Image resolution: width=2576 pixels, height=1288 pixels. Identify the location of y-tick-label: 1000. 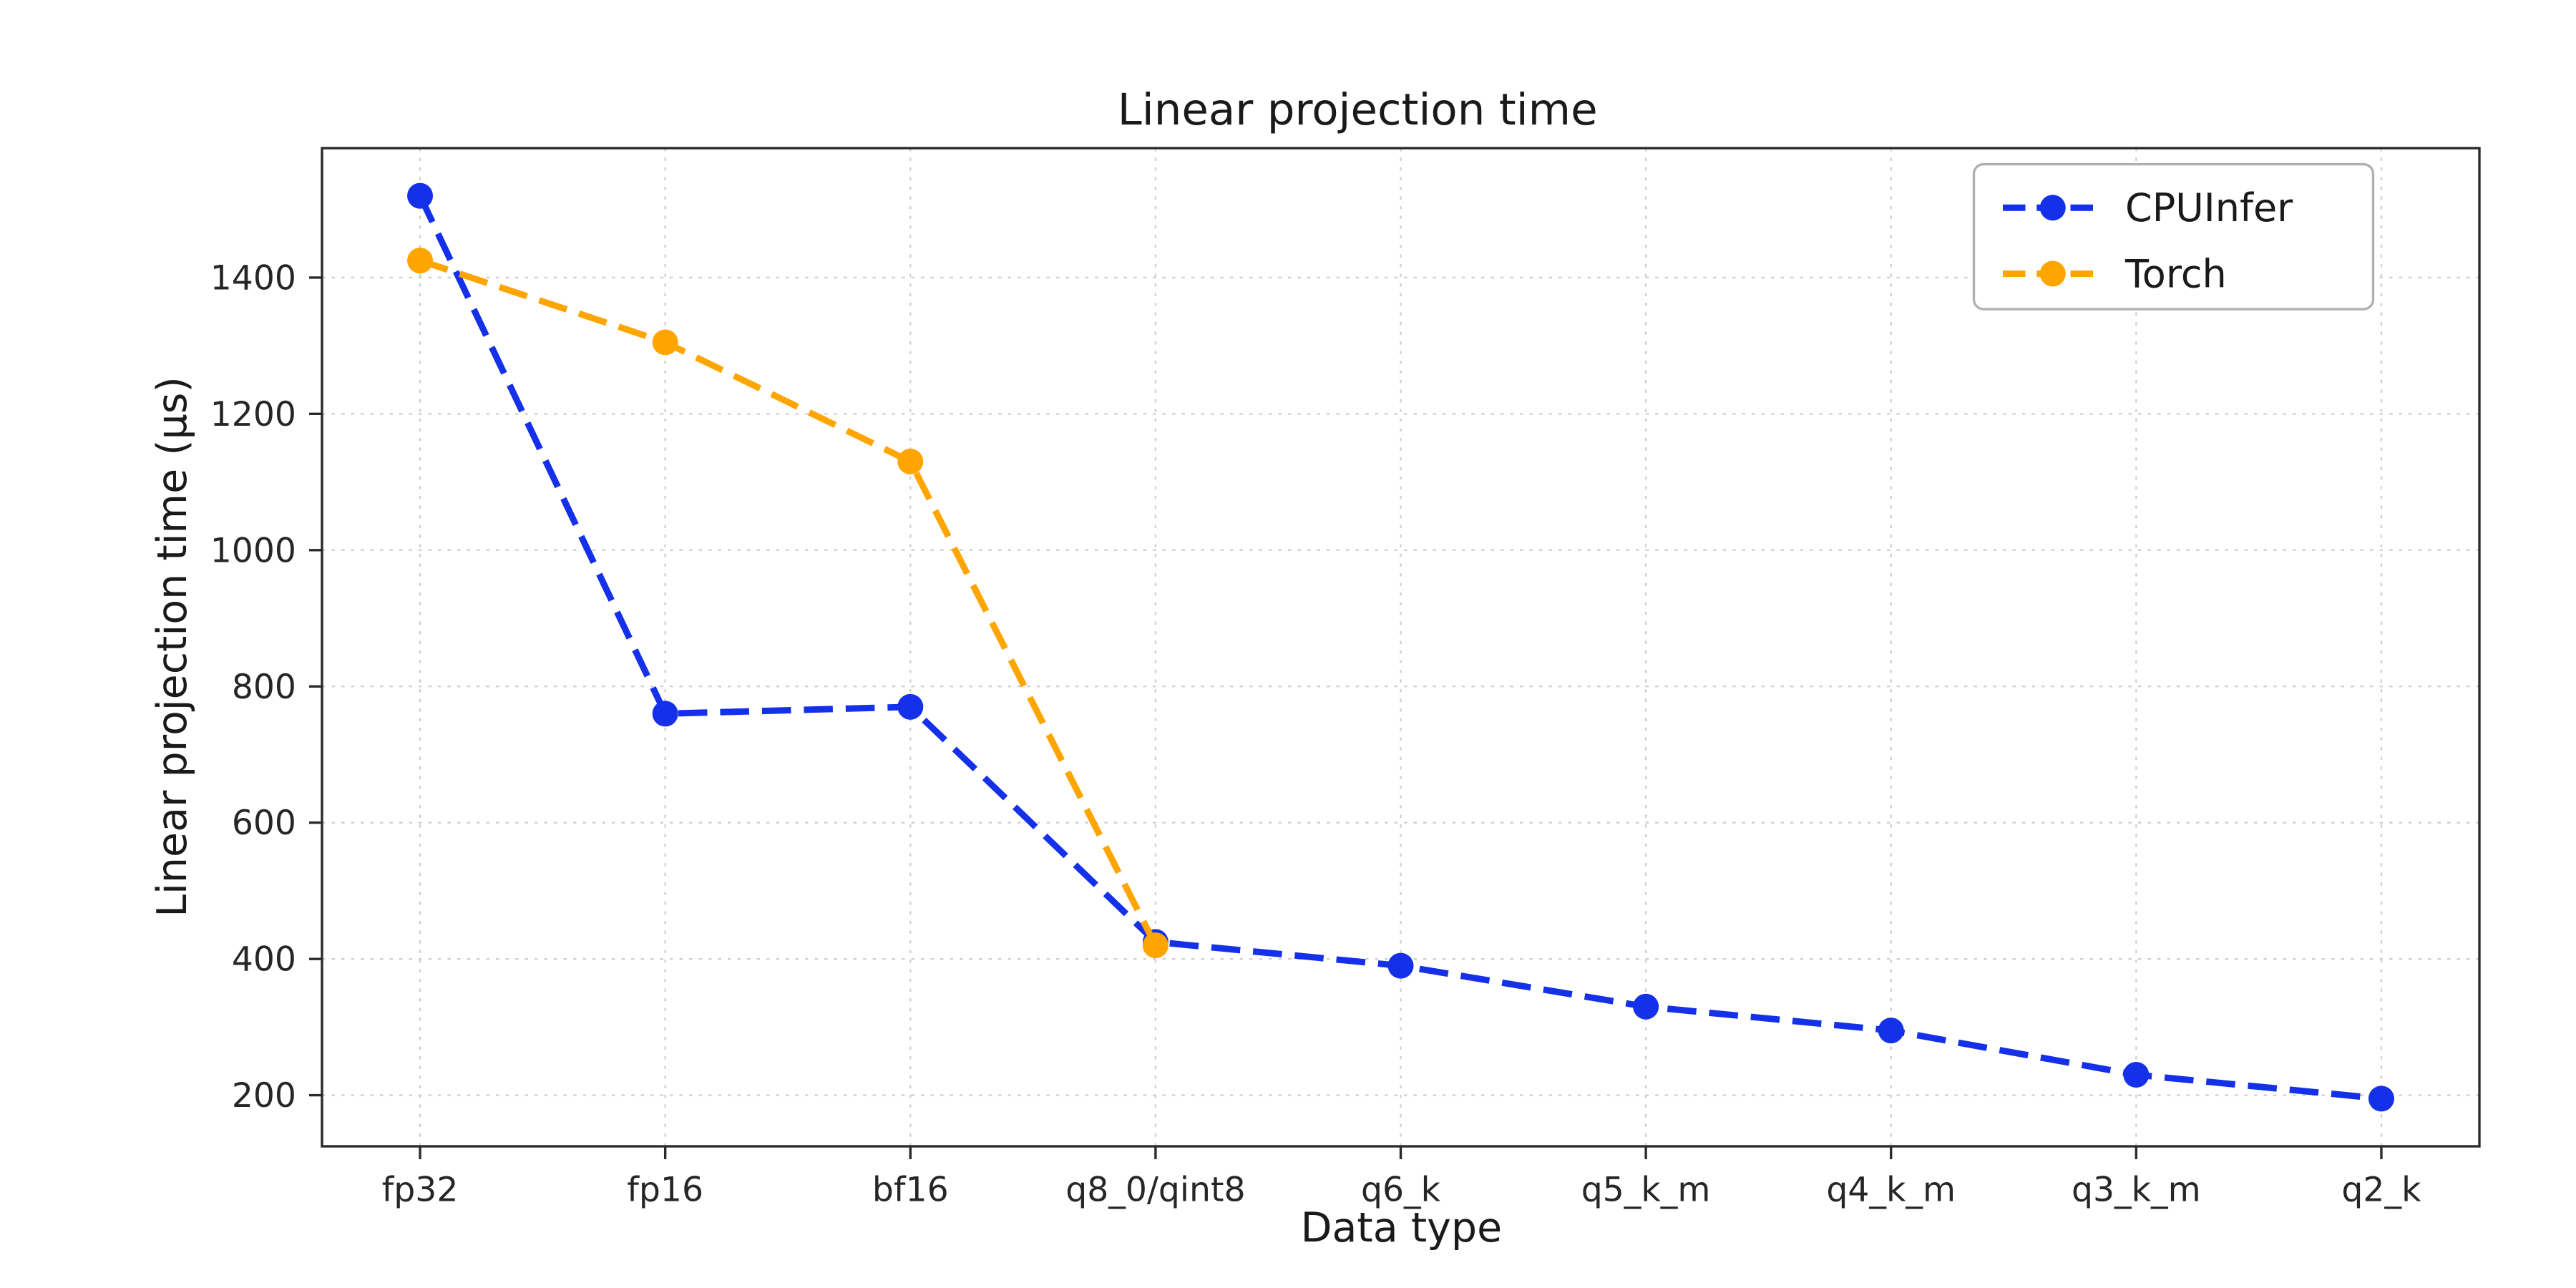
(253, 550).